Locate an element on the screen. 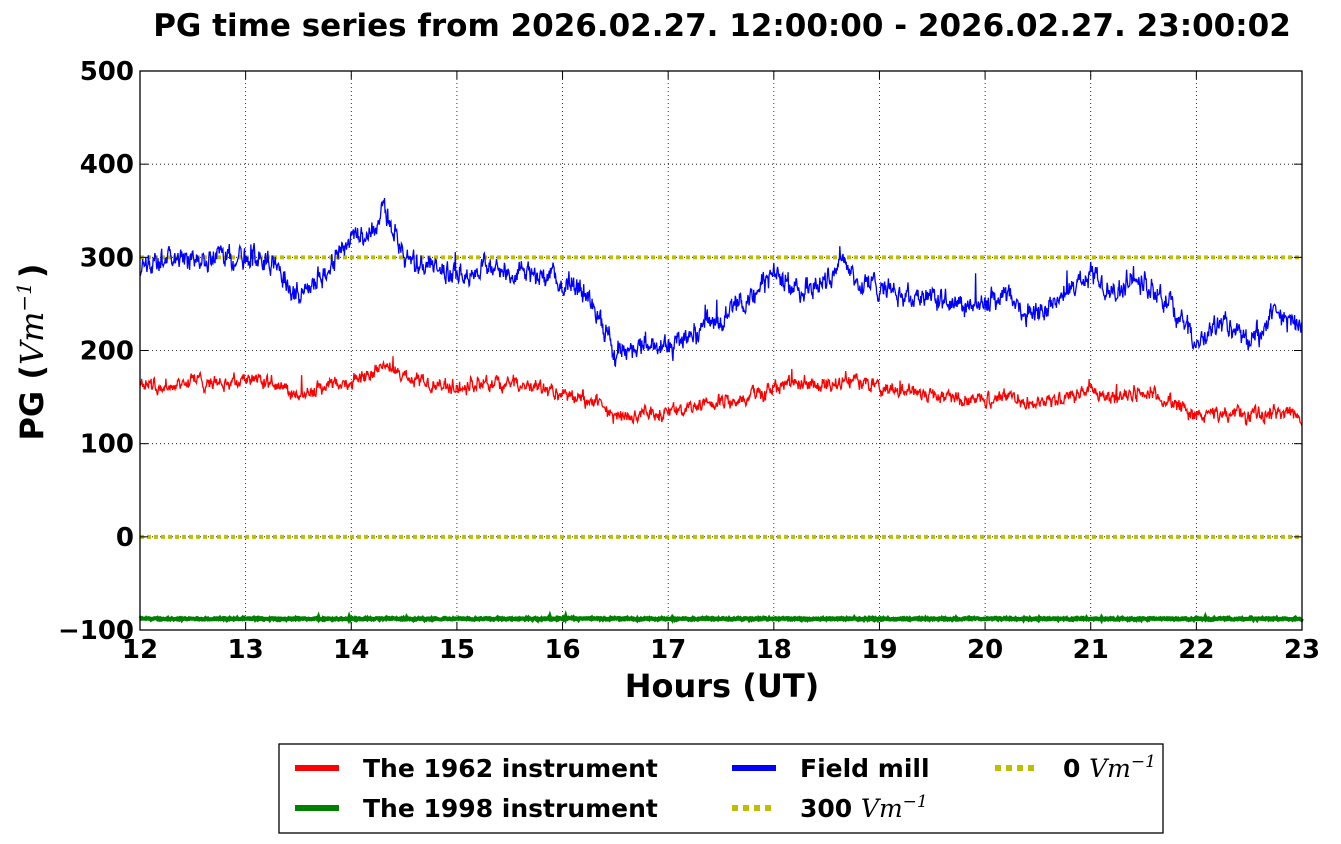 This screenshot has width=1341, height=844. x-tick-labels: 12 13 14 15 16 17 18 19 20 21 22 23 is located at coordinates (721, 650).